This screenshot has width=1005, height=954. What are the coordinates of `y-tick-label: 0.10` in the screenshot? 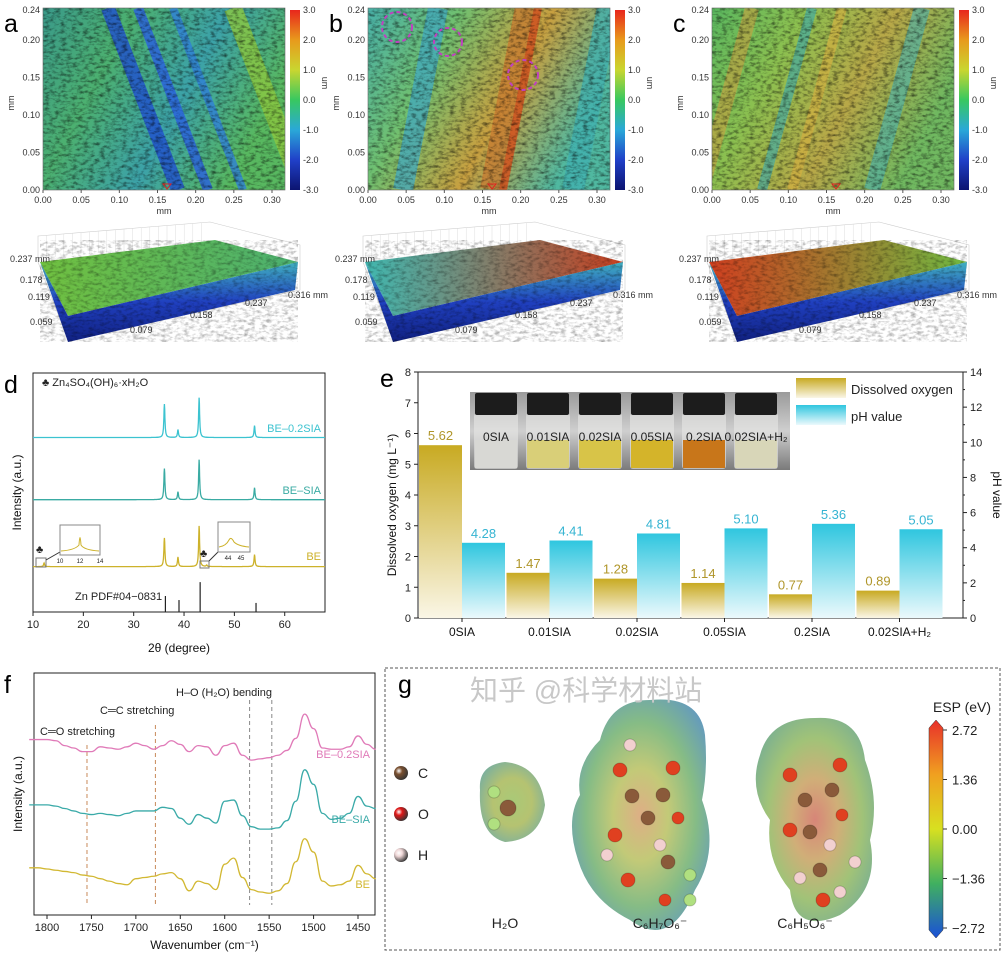 It's located at (356, 115).